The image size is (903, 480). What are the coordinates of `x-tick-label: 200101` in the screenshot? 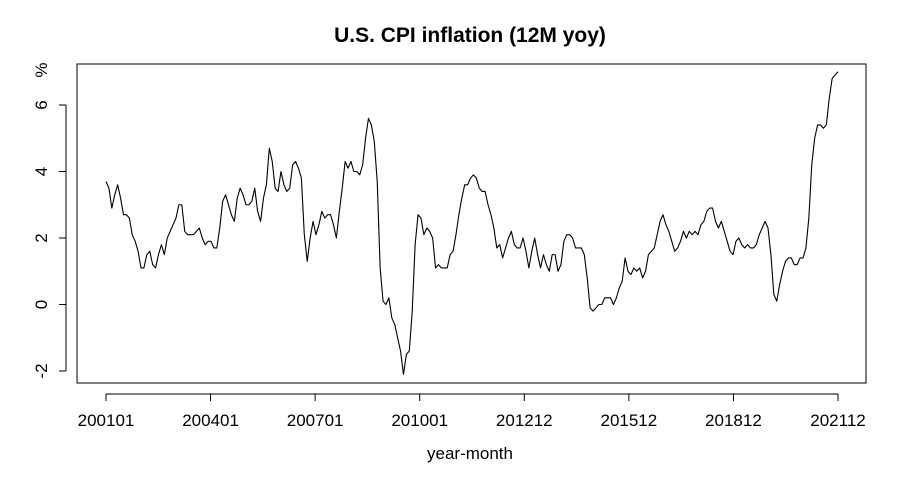 It's located at (106, 420).